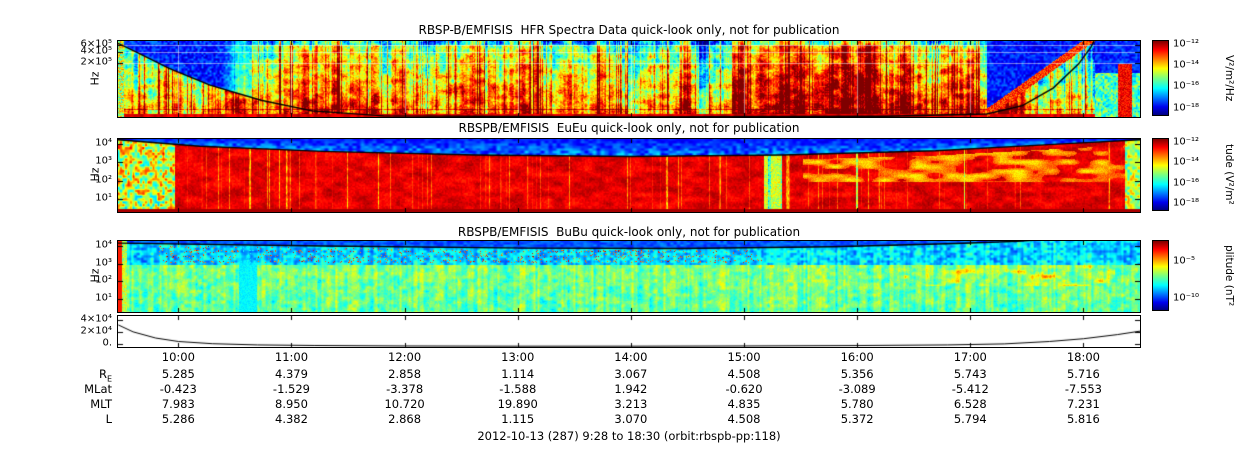 Image resolution: width=1250 pixels, height=449 pixels. What do you see at coordinates (857, 419) in the screenshot?
I see `ephemeris-value: 5.372` at bounding box center [857, 419].